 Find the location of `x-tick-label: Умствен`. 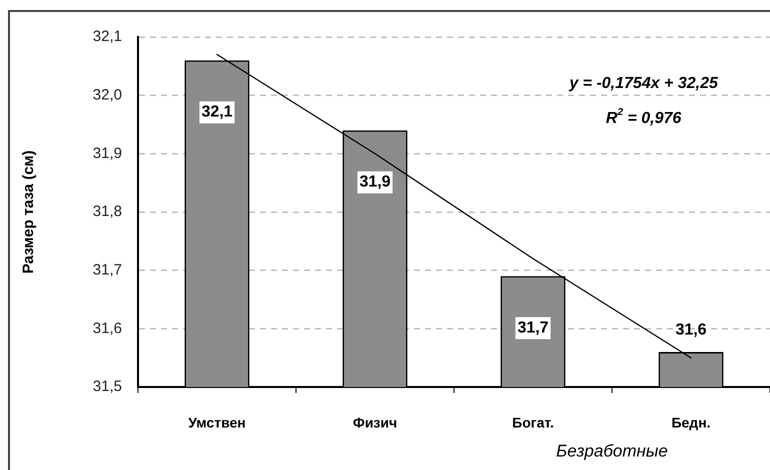

x-tick-label: Умствен is located at coordinates (217, 422).